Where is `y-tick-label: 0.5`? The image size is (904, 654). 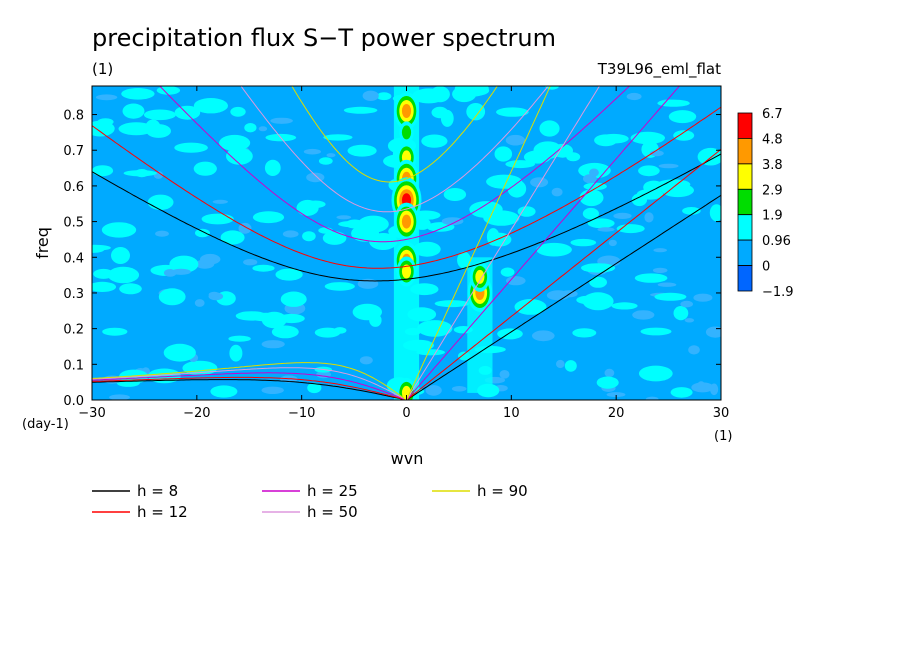 y-tick-label: 0.5 is located at coordinates (73, 223).